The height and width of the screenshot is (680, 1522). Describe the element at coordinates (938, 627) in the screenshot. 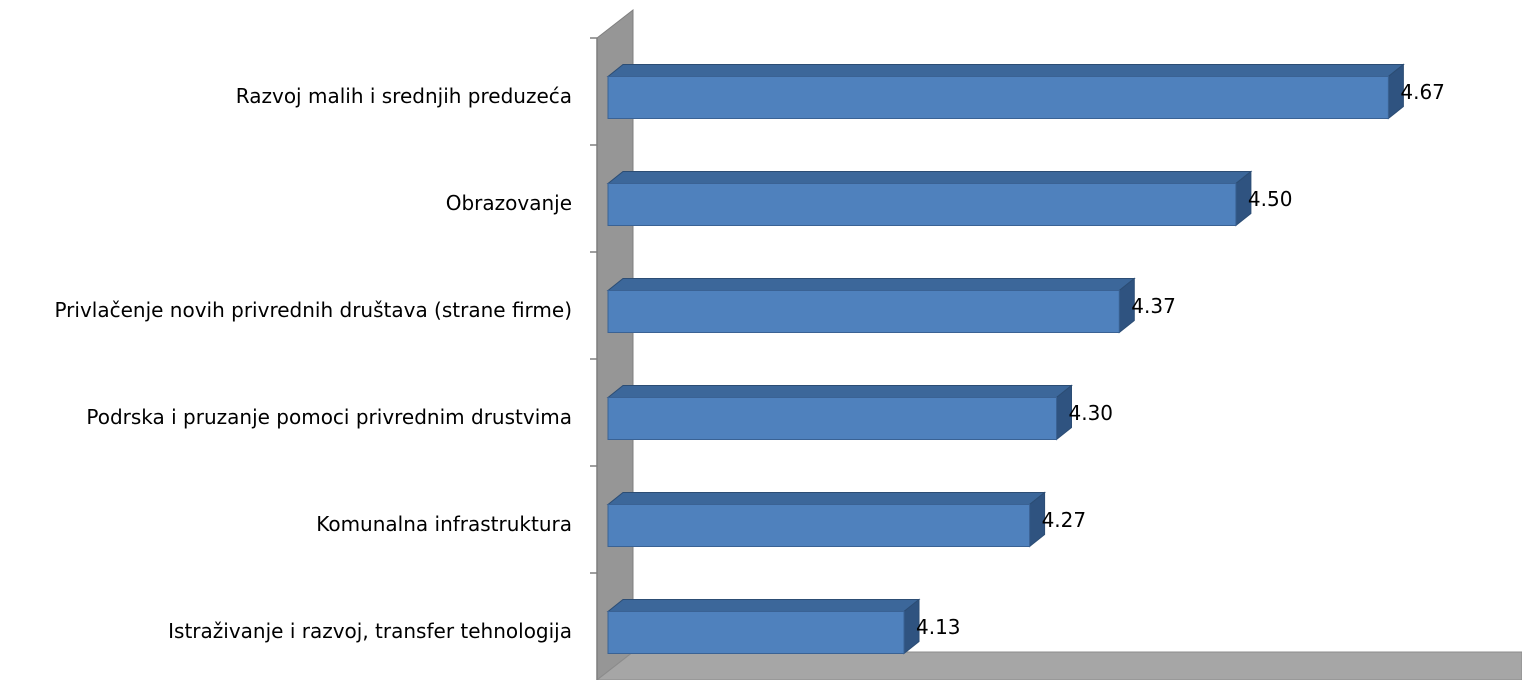

I see `data-label: 4.13` at that location.